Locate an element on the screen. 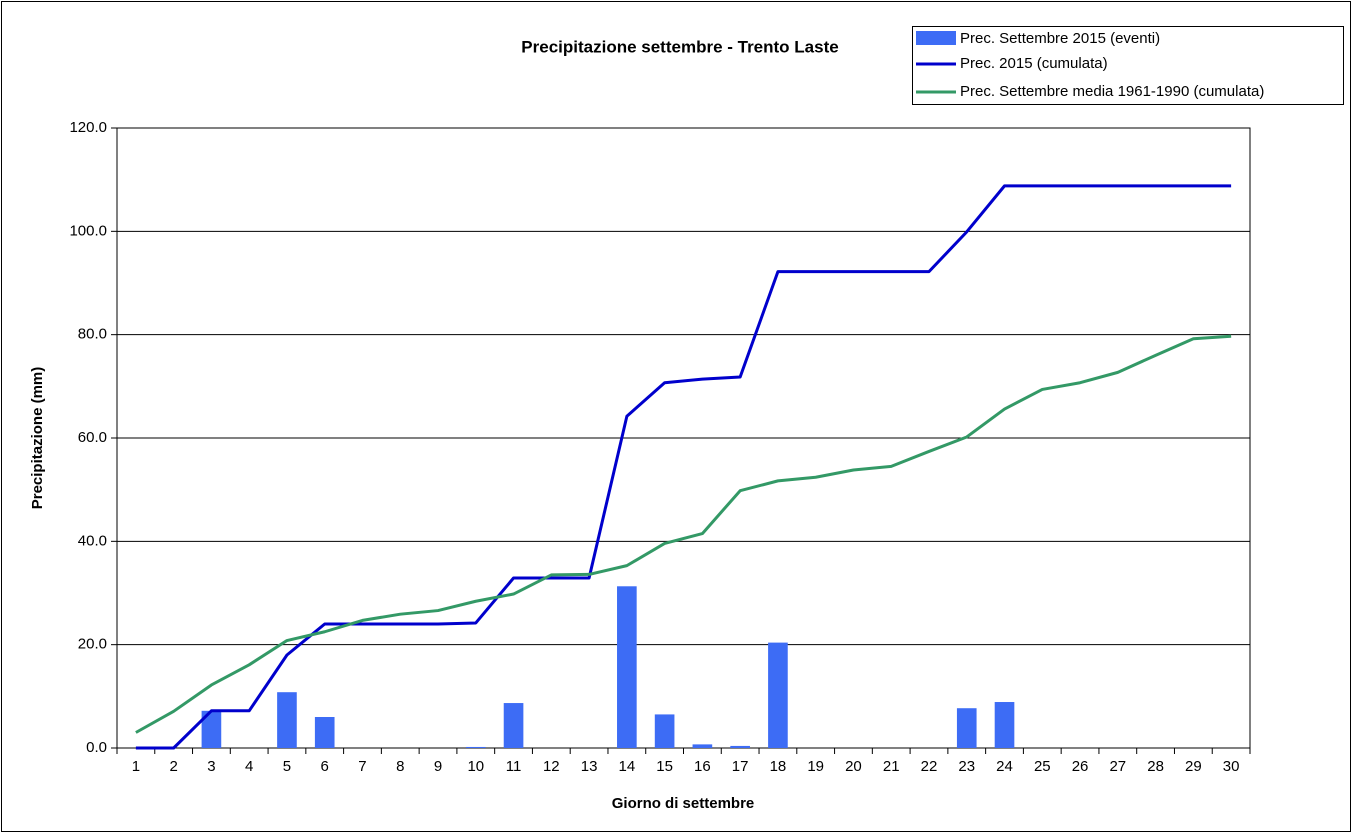 Image resolution: width=1353 pixels, height=834 pixels. chart-title: Precipitazione settembre - Trento Laste is located at coordinates (679, 46).